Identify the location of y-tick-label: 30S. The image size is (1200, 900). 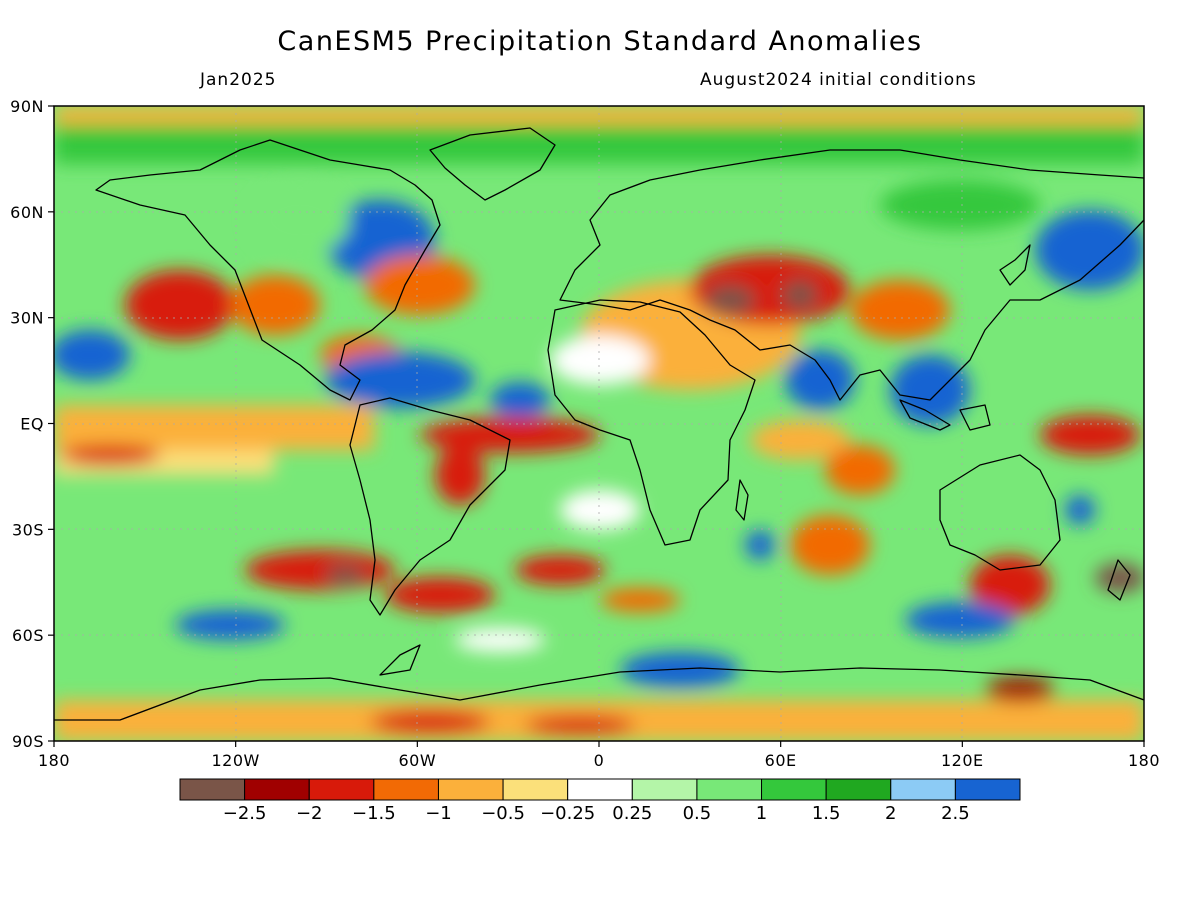
(28, 529).